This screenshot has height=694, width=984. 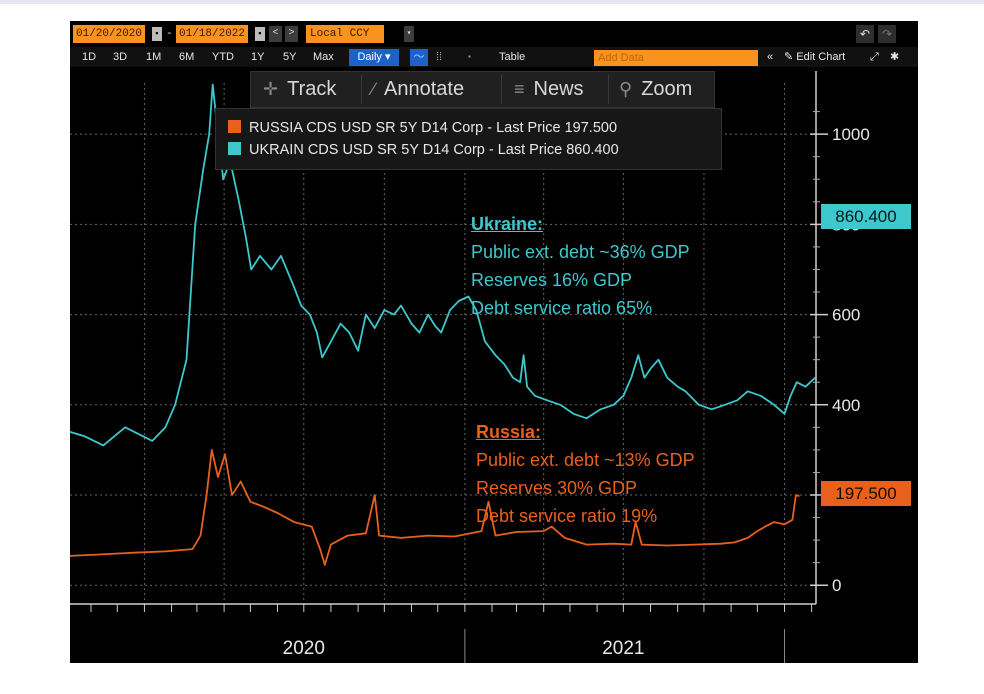 I want to click on range-button-1m: 1M, so click(x=154, y=57).